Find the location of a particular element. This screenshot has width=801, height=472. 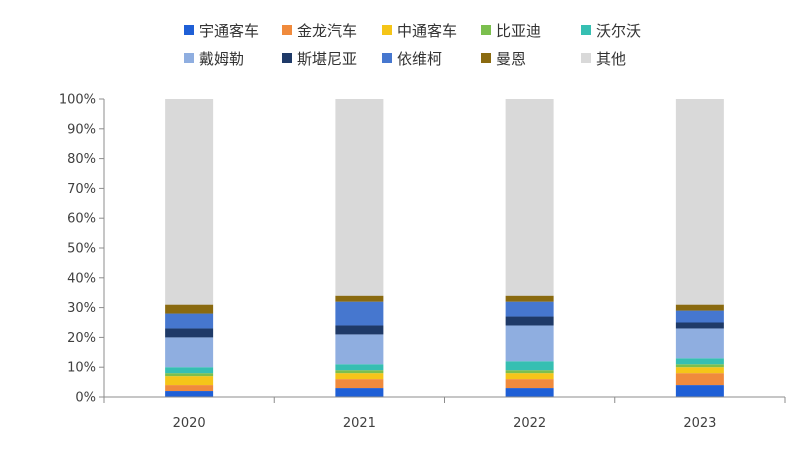

bar-segment-2021-s7 is located at coordinates (359, 330).